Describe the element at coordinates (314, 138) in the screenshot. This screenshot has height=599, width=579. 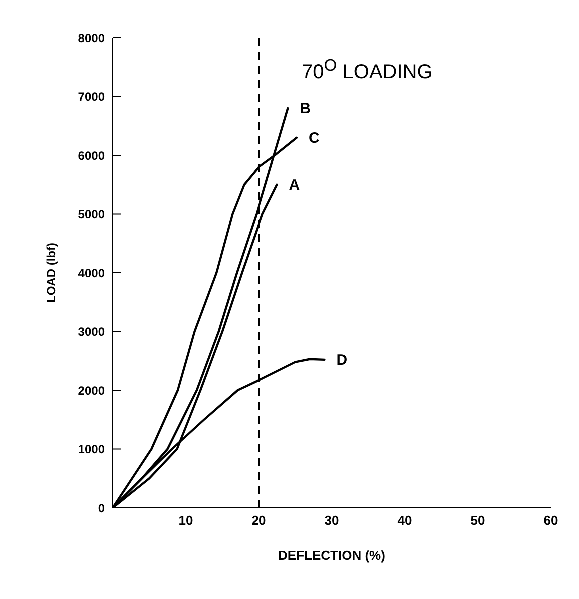
I see `series-label: C` at that location.